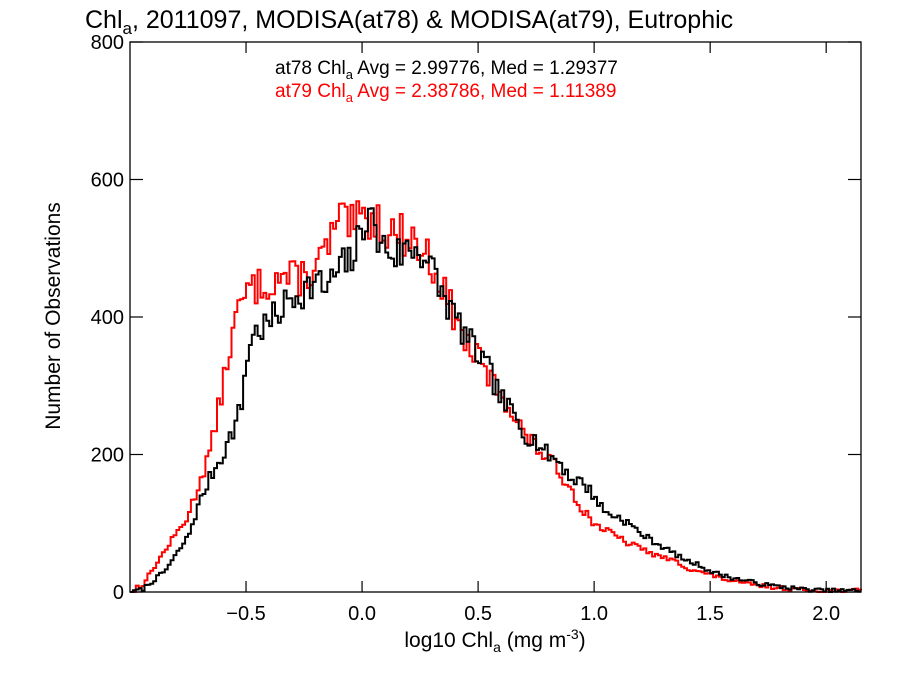 This screenshot has height=675, width=900. Describe the element at coordinates (107, 43) in the screenshot. I see `y-tick-label: 800` at that location.